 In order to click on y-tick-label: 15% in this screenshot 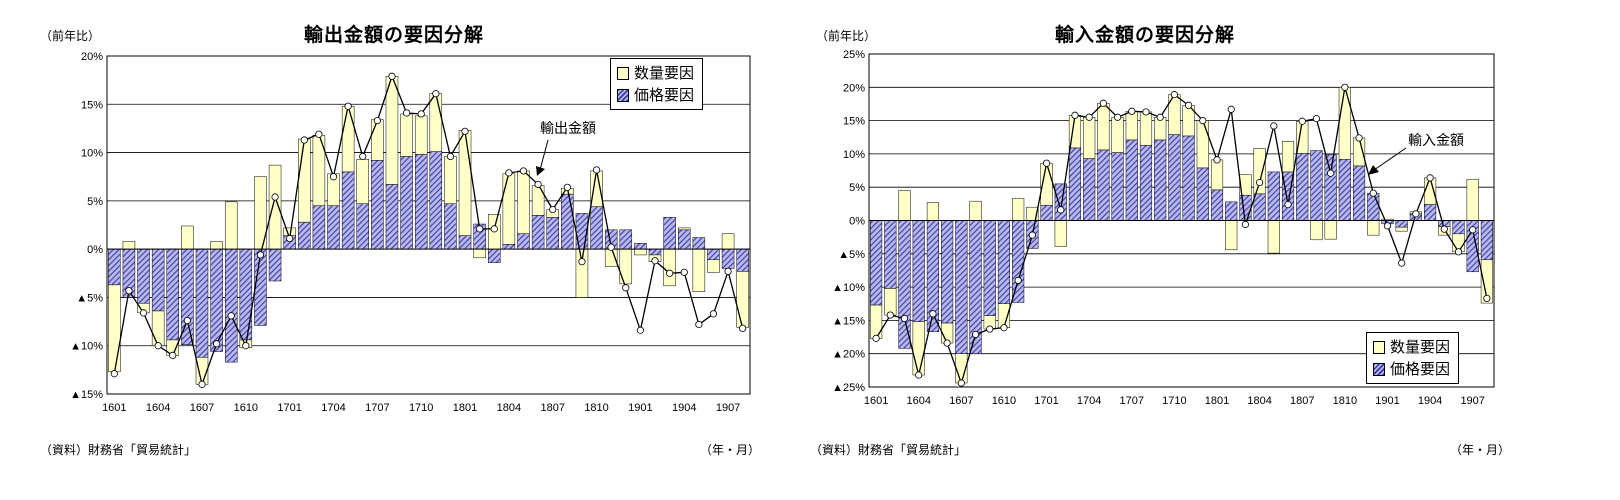, I will do `click(92, 105)`.